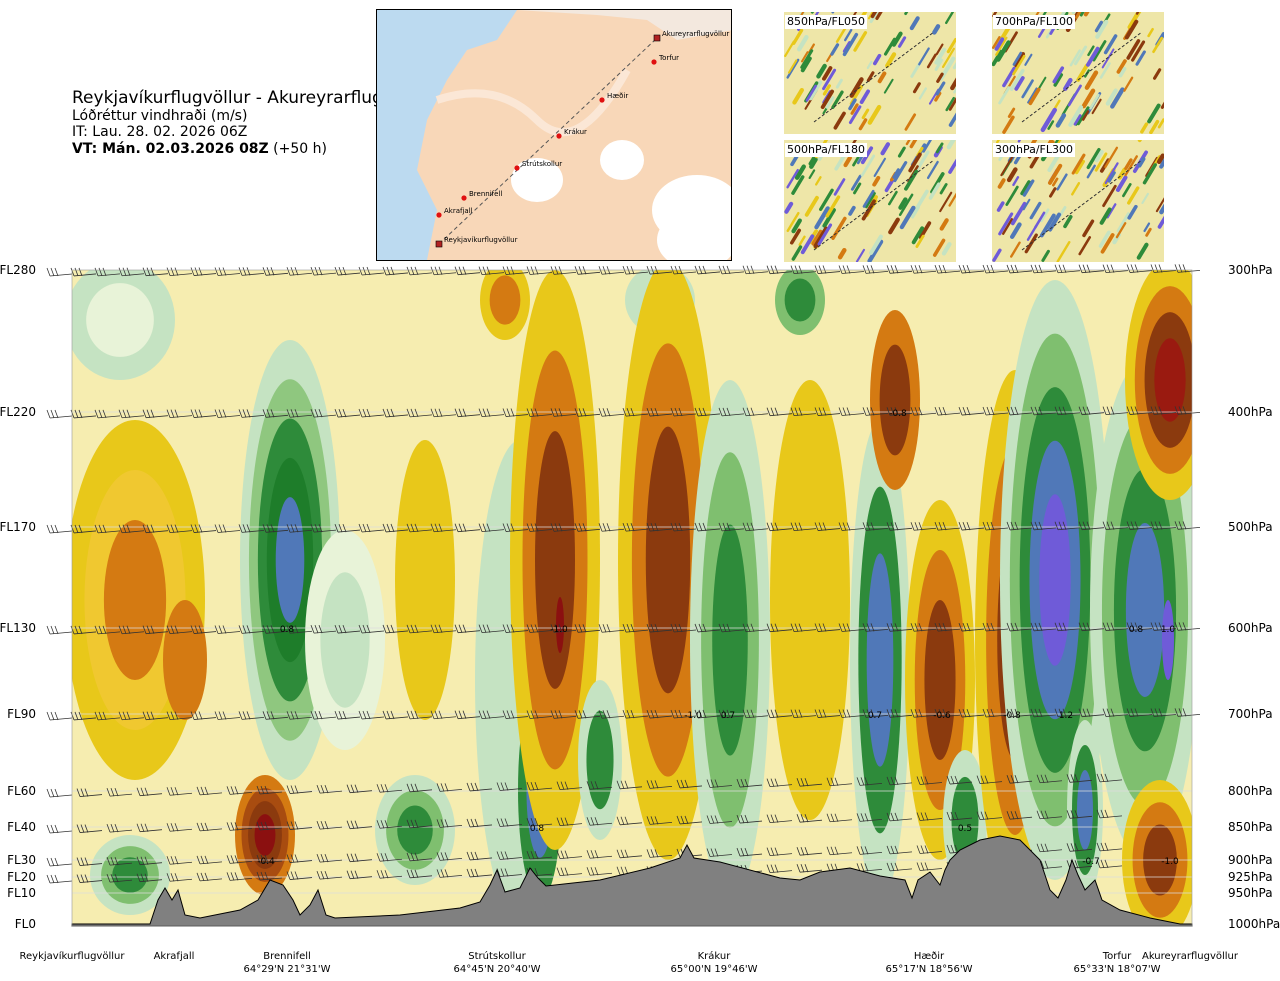 The height and width of the screenshot is (981, 1280). I want to click on mini-map-700-svg, so click(1078, 73).